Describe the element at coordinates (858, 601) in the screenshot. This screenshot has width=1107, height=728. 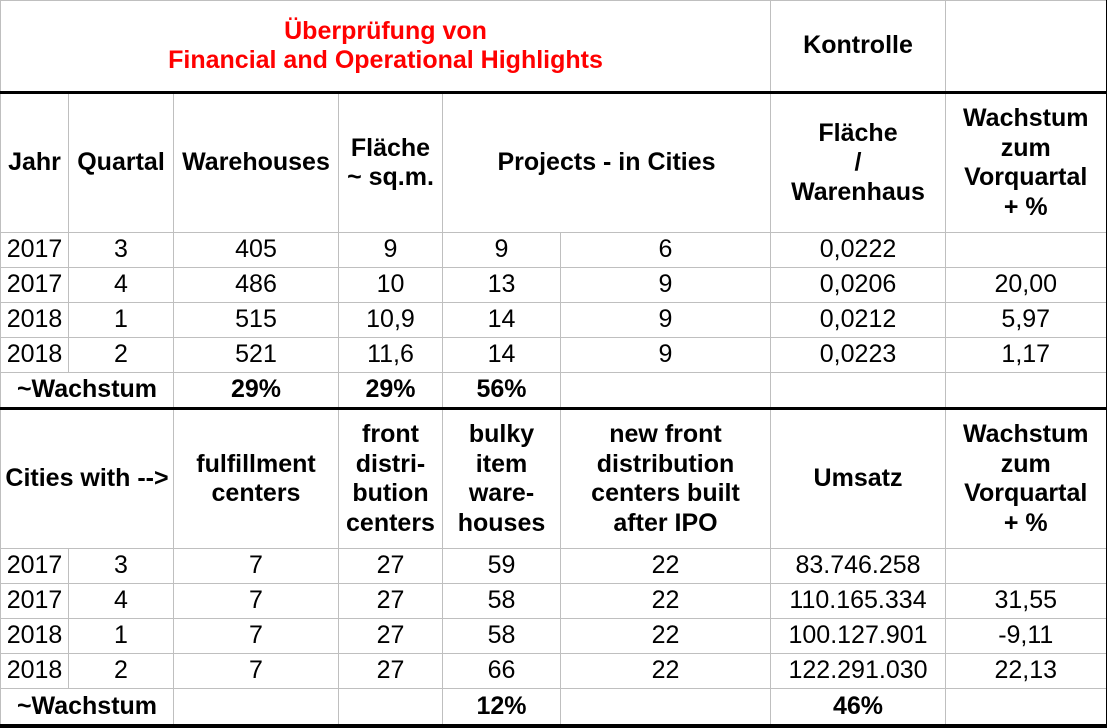
I see `cell: 110.165.334` at that location.